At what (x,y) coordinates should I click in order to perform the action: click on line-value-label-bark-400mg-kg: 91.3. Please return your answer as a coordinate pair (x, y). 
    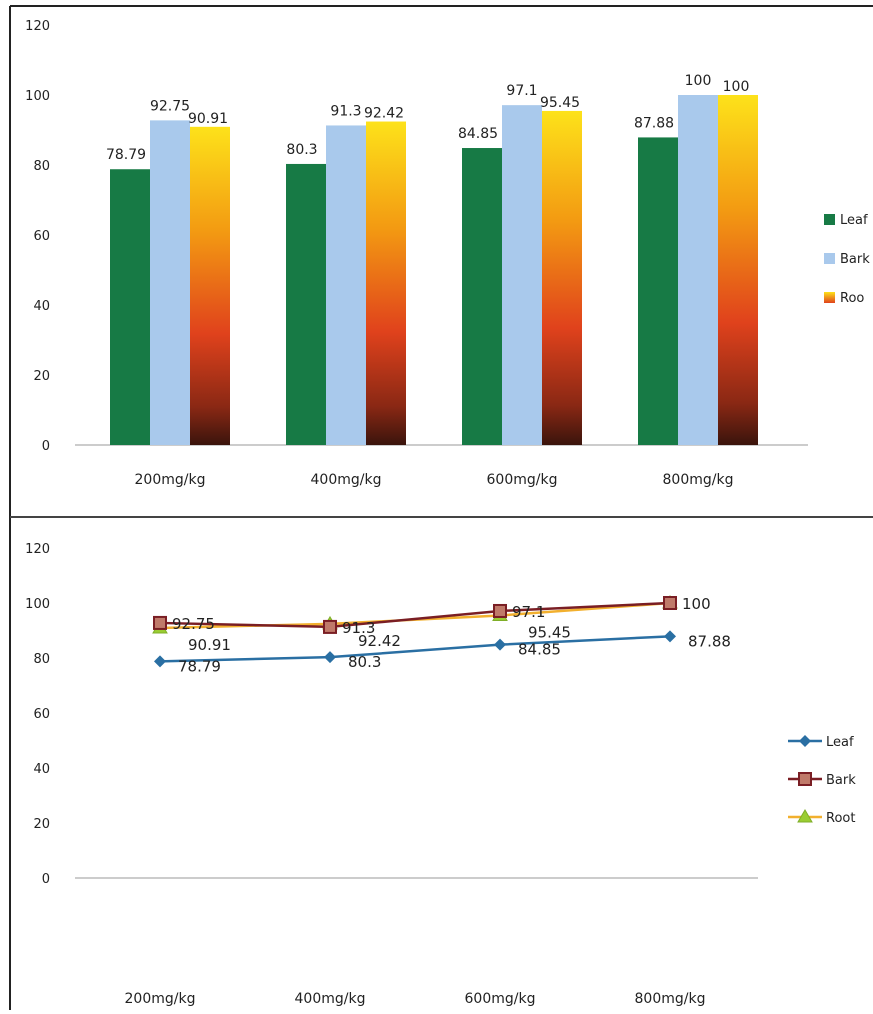
    Looking at the image, I should click on (358, 628).